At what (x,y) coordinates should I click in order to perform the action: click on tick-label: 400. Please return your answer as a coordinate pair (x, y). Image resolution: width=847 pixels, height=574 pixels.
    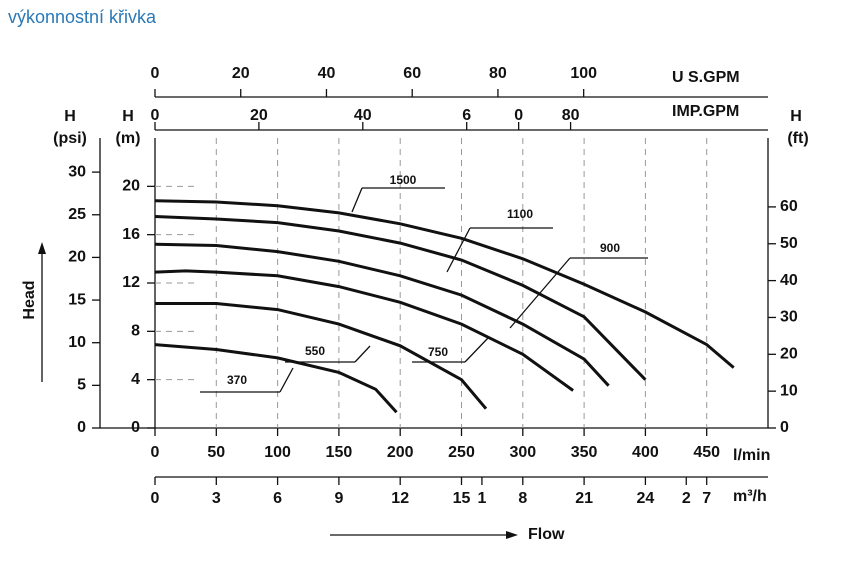
    Looking at the image, I should click on (645, 452).